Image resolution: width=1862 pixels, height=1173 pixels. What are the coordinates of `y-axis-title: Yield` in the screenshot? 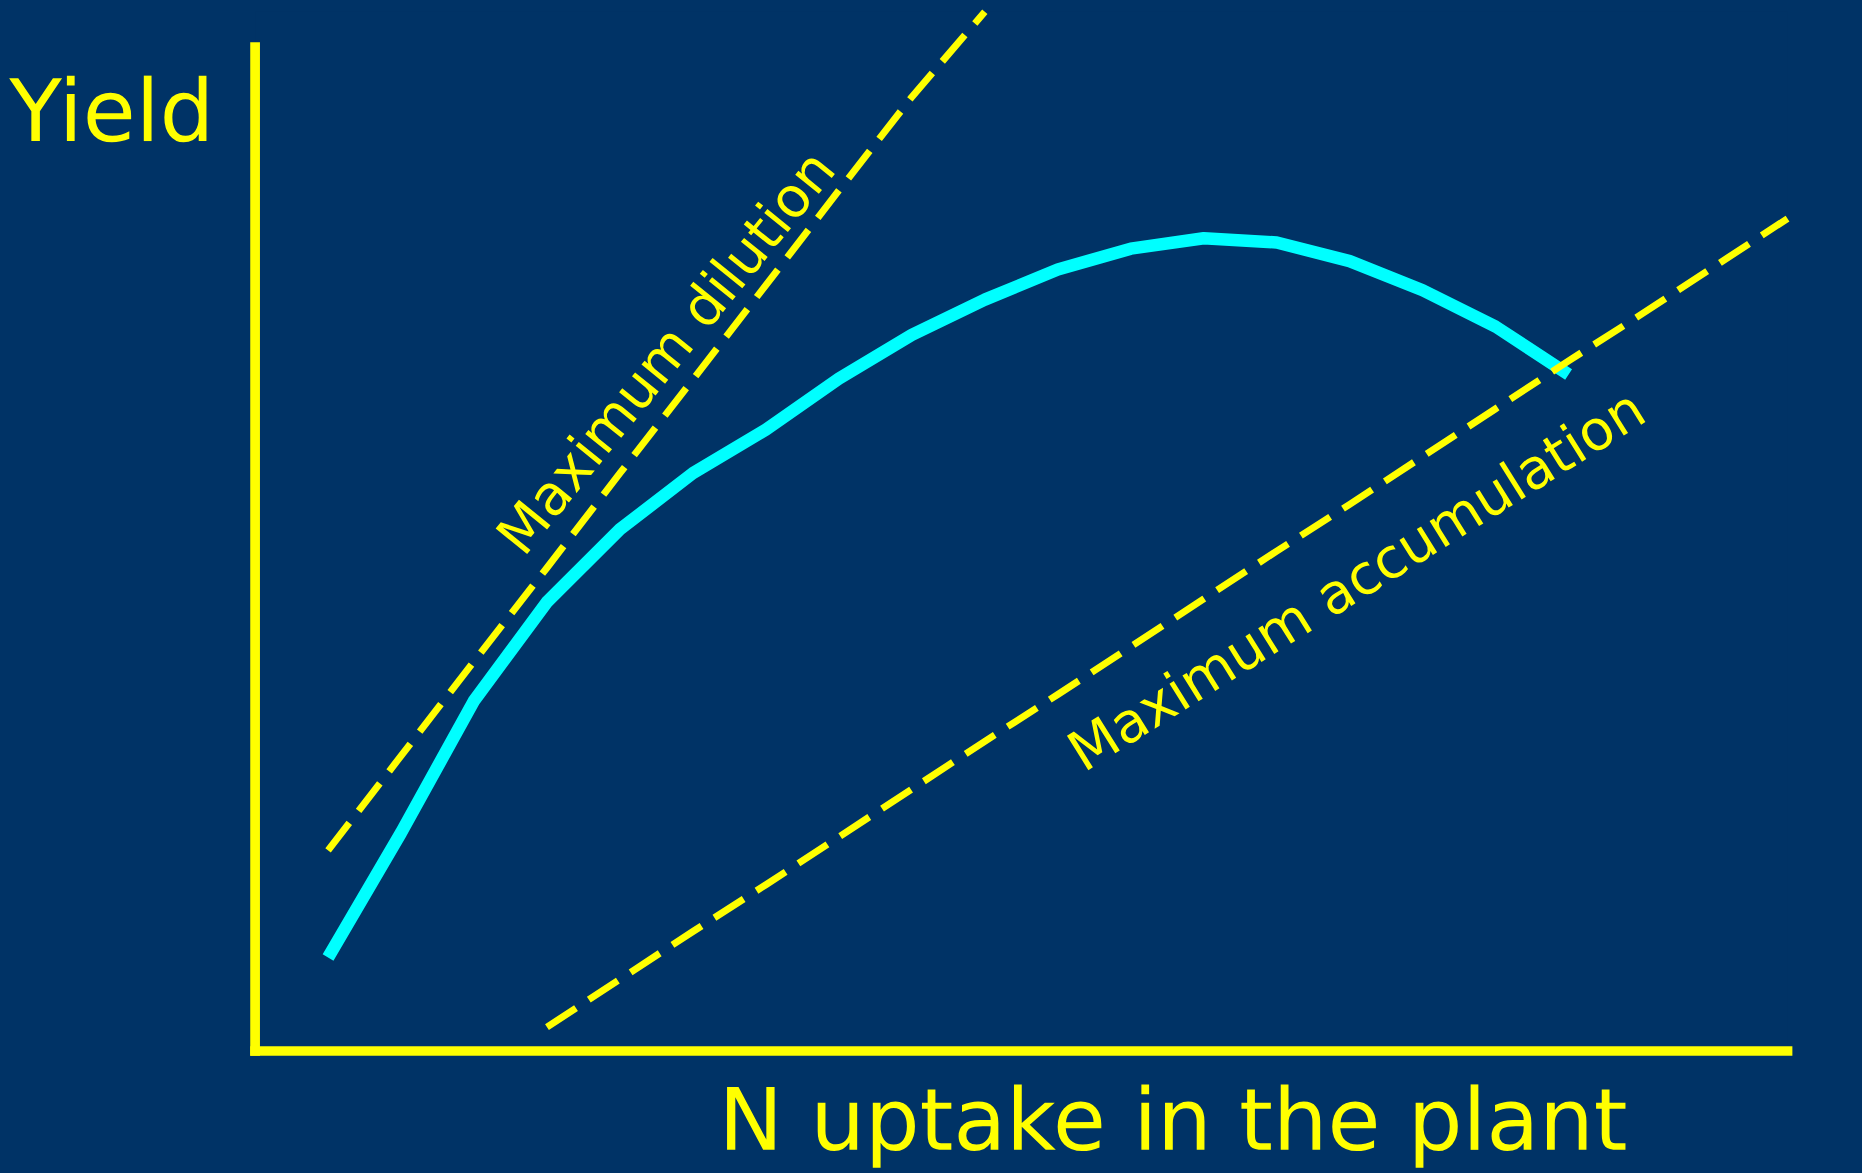 It's located at (108, 109).